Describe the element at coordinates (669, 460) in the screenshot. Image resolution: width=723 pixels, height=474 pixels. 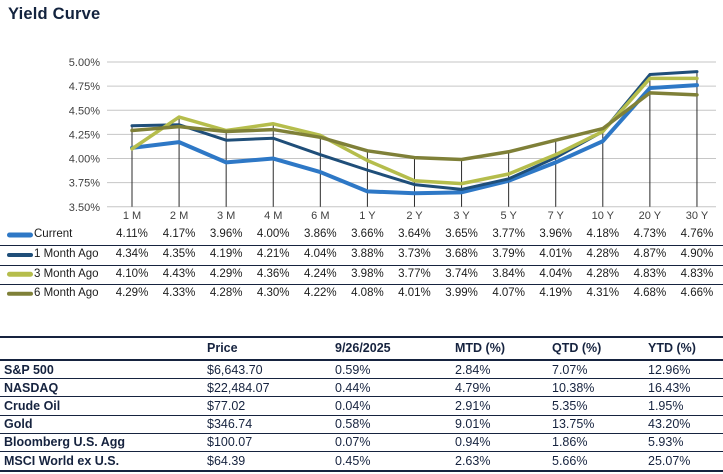
I see `row-value: 25.07%` at that location.